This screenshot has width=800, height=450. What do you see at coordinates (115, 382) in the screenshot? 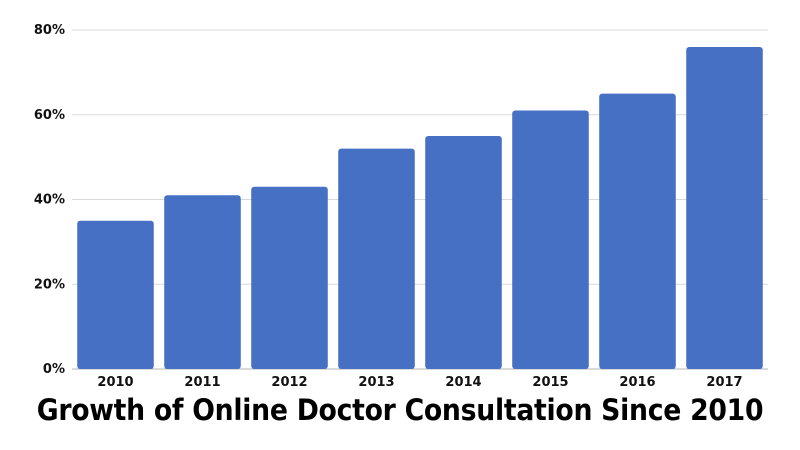
I see `x-tick-label: 2010` at bounding box center [115, 382].